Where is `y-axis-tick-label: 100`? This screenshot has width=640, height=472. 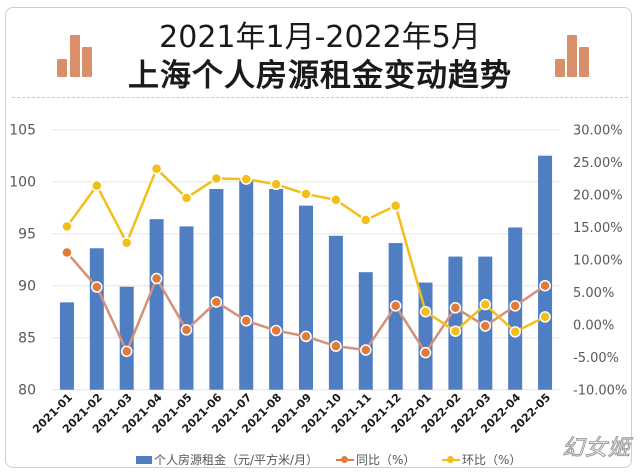 y-axis-tick-label: 100 is located at coordinates (22, 183).